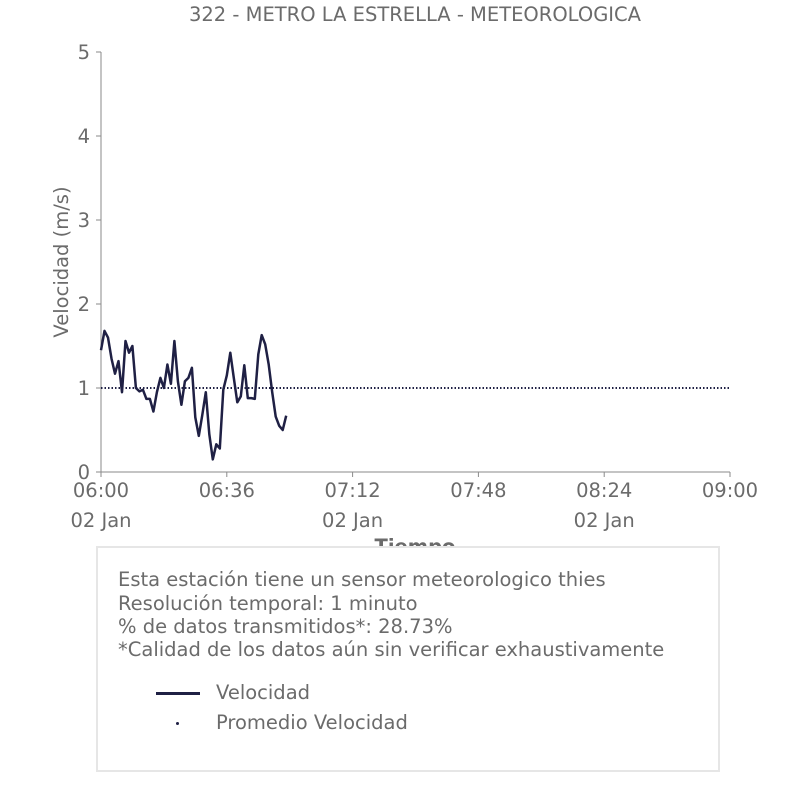 This screenshot has height=806, width=806. Describe the element at coordinates (268, 603) in the screenshot. I see `info-resolution-text: Resolución temporal: 1 minuto` at that location.